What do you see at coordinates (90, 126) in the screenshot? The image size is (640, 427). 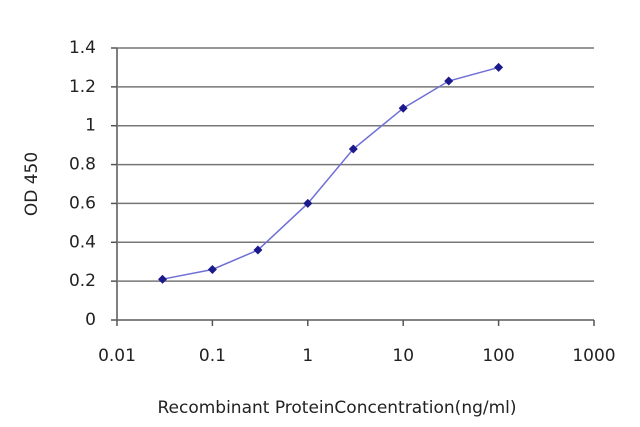 I see `y-tick-label: 1` at bounding box center [90, 126].